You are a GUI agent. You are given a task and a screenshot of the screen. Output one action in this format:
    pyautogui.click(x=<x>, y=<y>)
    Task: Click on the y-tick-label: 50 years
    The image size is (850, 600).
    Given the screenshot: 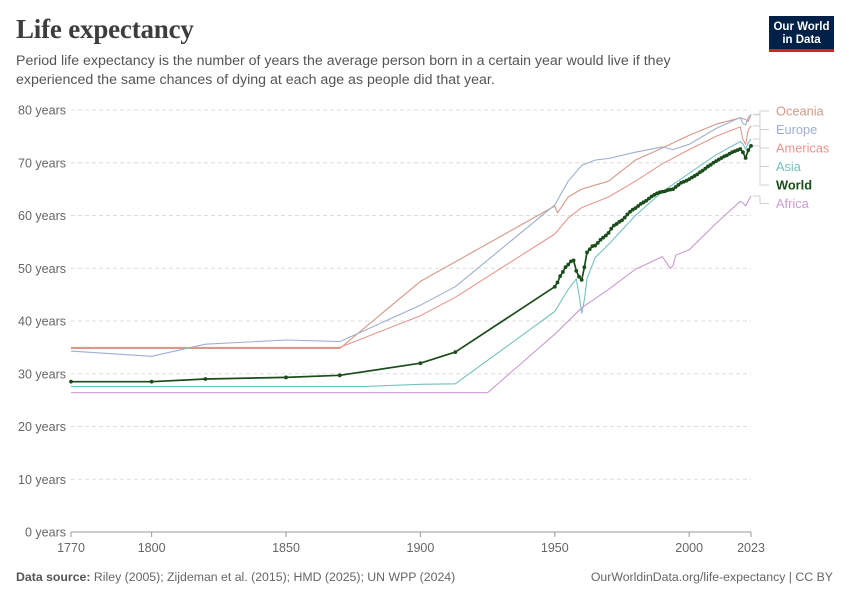 What is the action you would take?
    pyautogui.click(x=42, y=269)
    